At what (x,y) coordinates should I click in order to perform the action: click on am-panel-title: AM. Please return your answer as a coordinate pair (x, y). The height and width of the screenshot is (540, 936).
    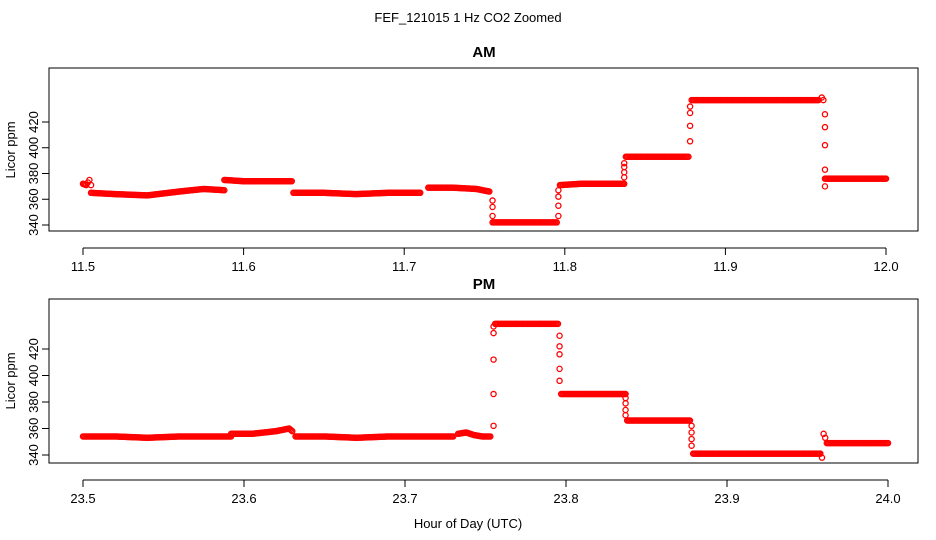
    Looking at the image, I should click on (483, 52).